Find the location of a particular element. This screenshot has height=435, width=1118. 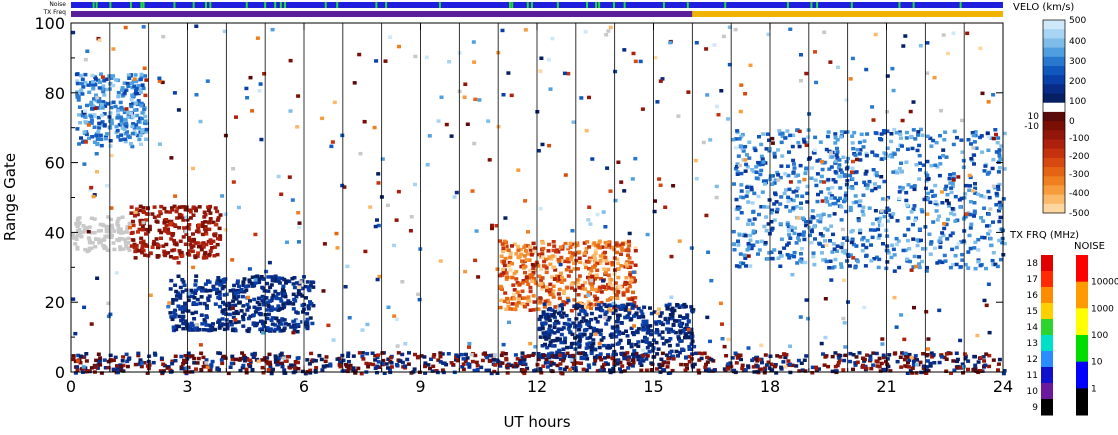

velocity-swatch is located at coordinates (1054, 80).